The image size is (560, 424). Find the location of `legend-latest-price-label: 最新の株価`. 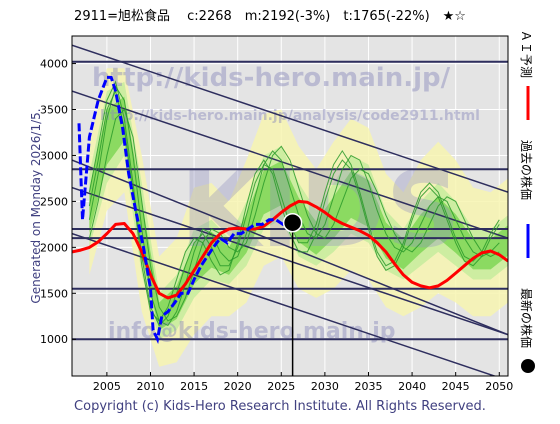

legend-latest-price-label: 最新の株価 is located at coordinates (526, 318).